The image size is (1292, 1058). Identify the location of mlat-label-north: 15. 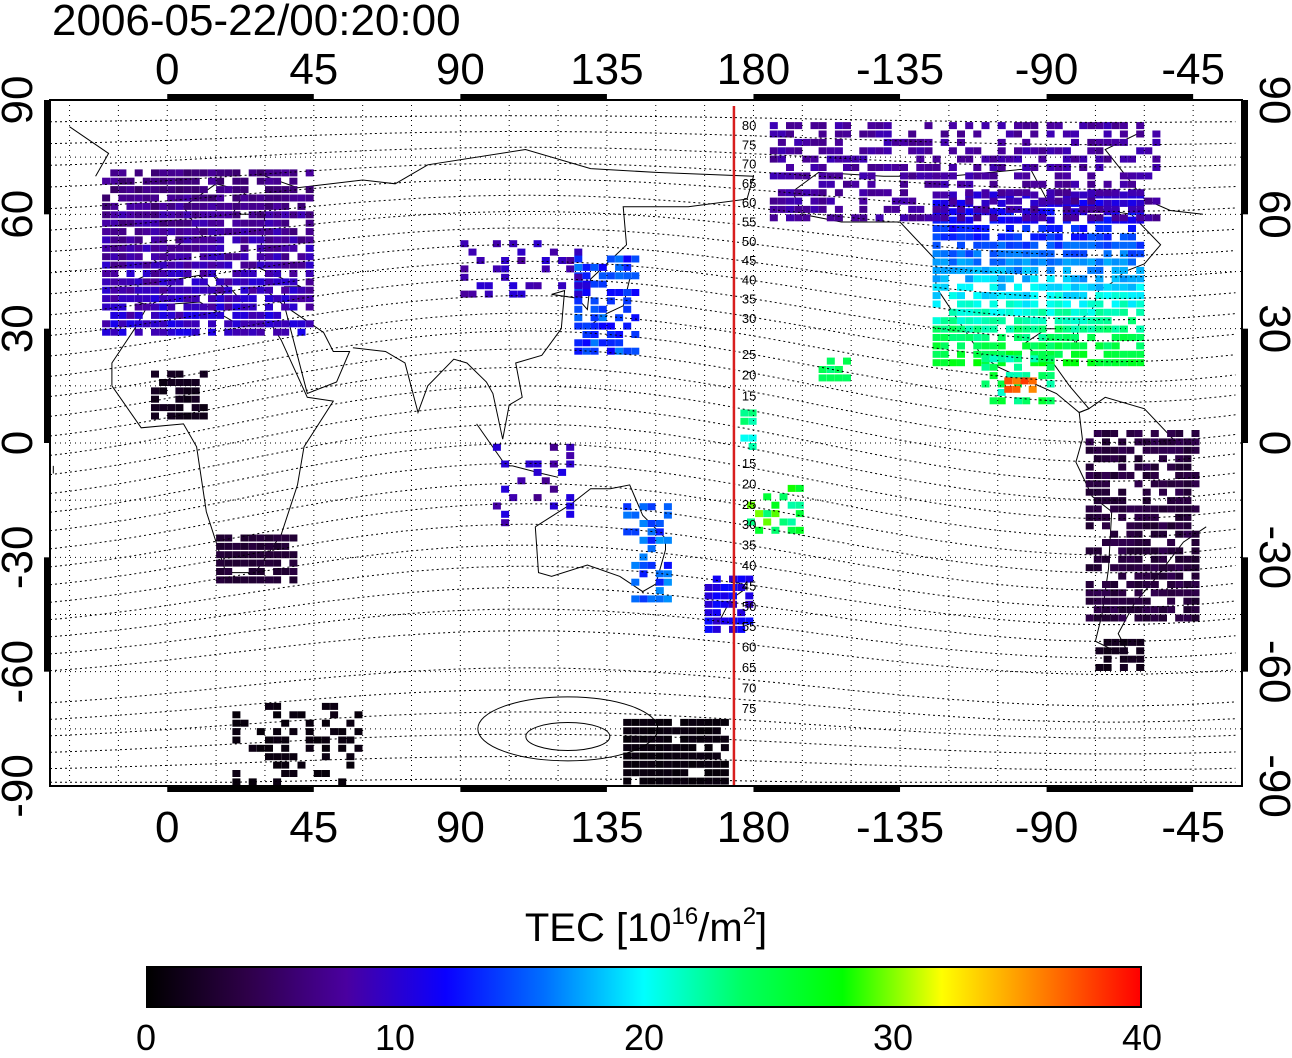
(749, 395).